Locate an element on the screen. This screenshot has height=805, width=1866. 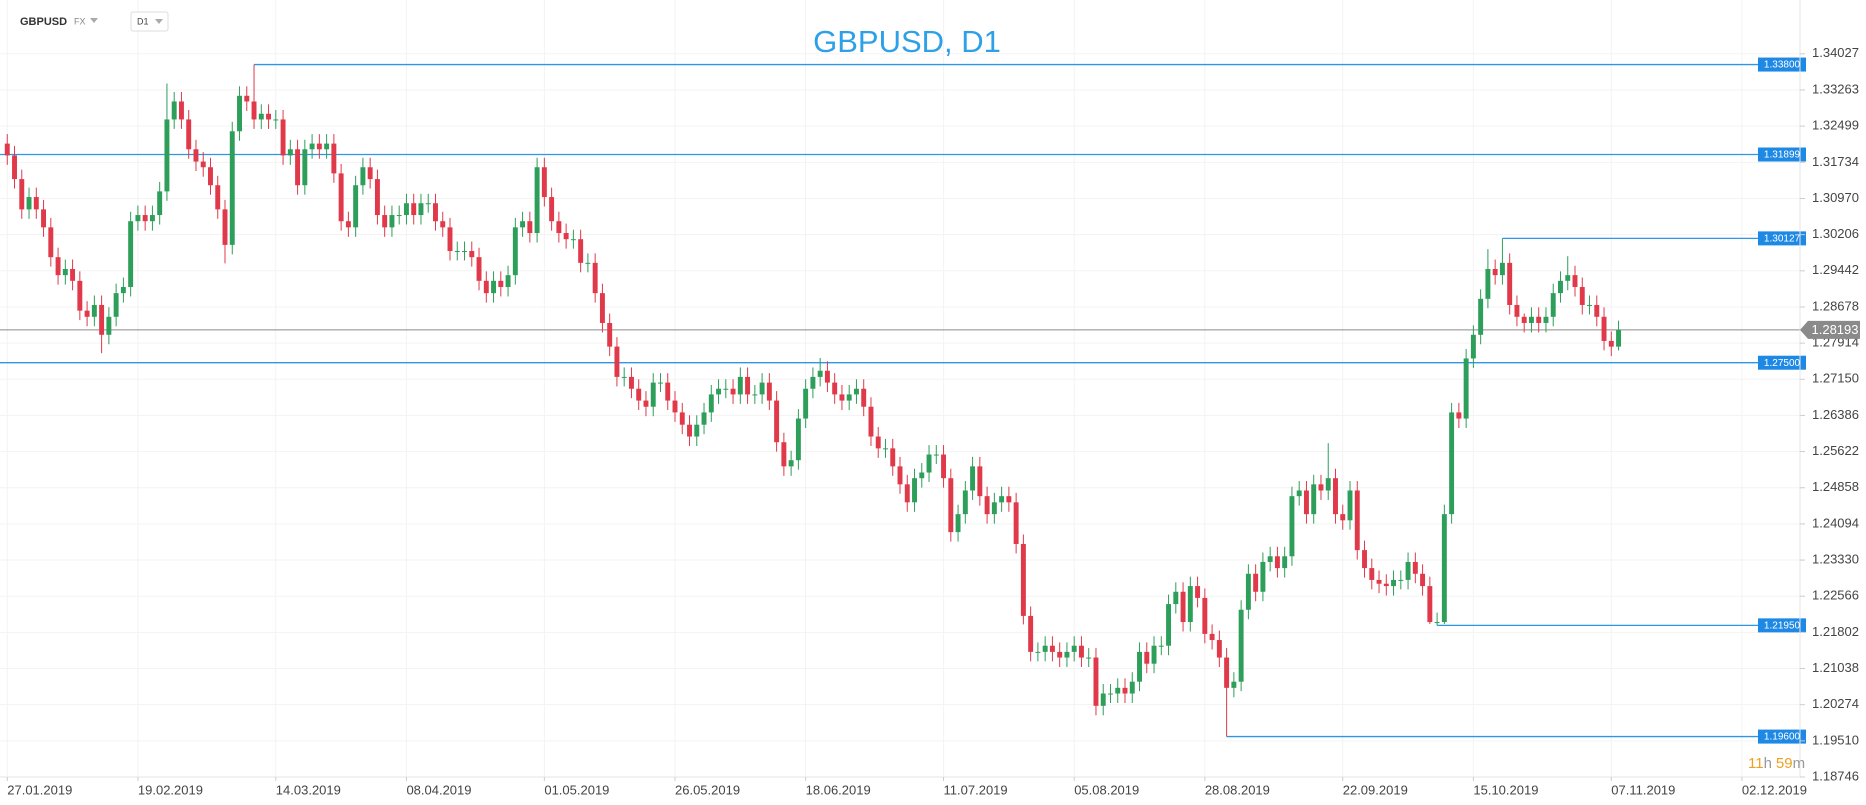
symbol: GBPUSD is located at coordinates (43, 22).